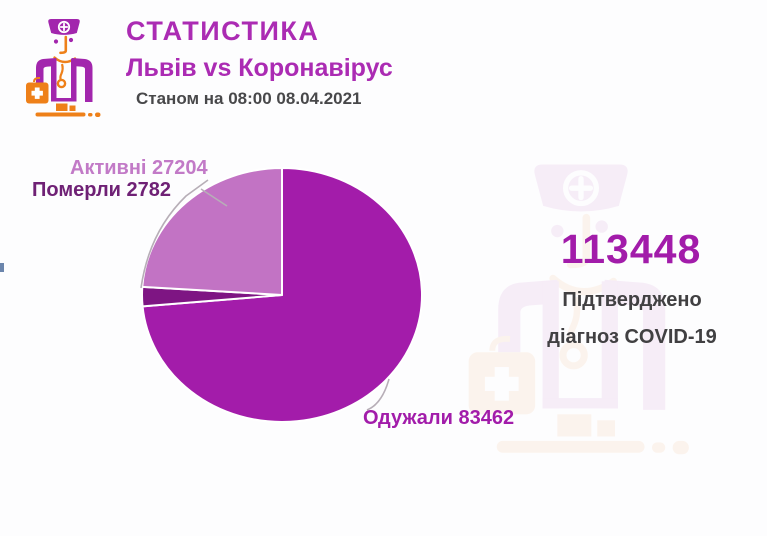 This screenshot has width=767, height=536. What do you see at coordinates (223, 31) in the screenshot?
I see `page-title: СТАТИСТИКА` at bounding box center [223, 31].